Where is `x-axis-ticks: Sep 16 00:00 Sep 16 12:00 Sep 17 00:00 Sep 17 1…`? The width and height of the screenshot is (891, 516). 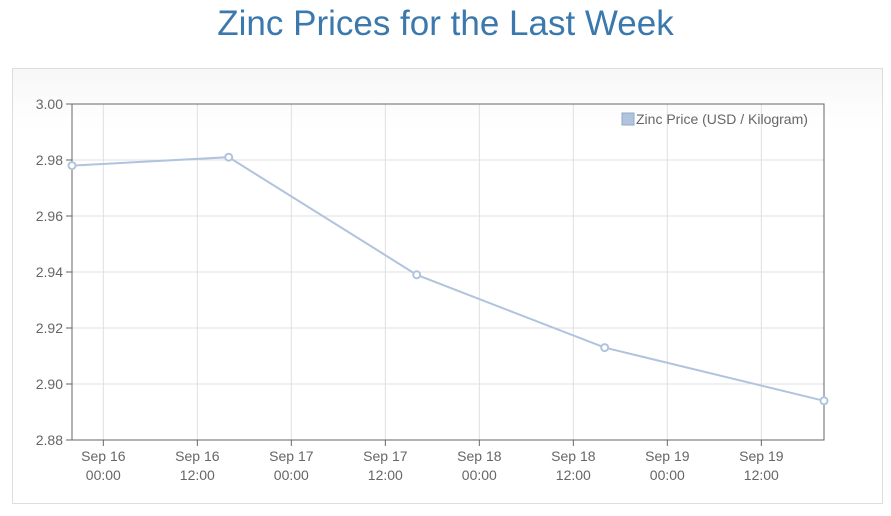
x-axis-ticks: Sep 16 00:00 Sep 16 12:00 Sep 17 00:00 Sep 17 1… is located at coordinates (432, 461).